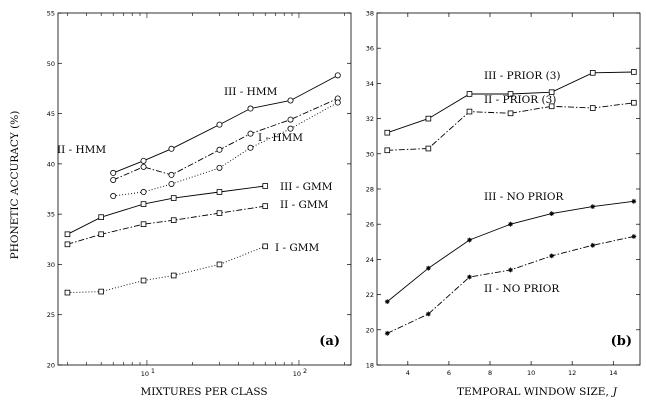 Image resolution: width=646 pixels, height=402 pixels. Describe the element at coordinates (51, 64) in the screenshot. I see `y-tick-label: 50` at that location.